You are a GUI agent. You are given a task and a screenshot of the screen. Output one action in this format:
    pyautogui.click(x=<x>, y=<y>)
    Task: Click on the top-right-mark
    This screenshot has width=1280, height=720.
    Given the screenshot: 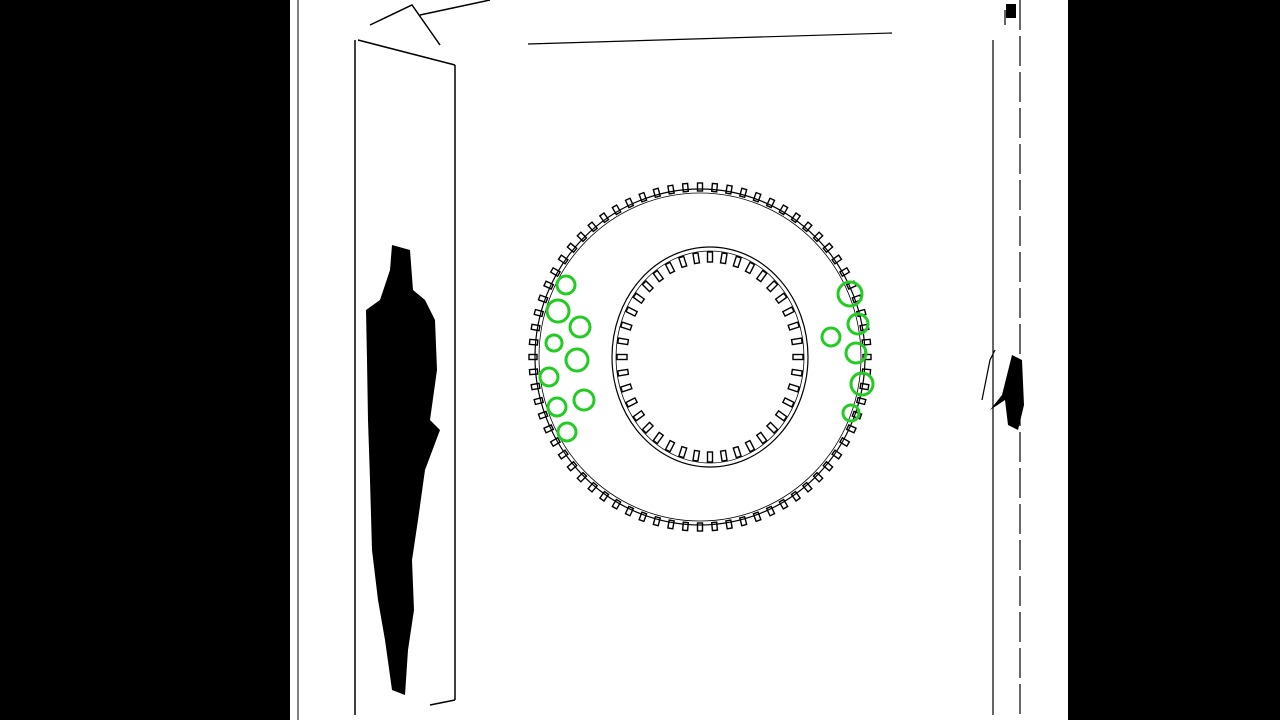 What is the action you would take?
    pyautogui.click(x=1011, y=11)
    